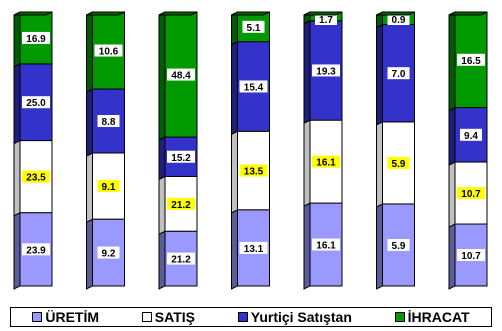  I want to click on legend-label-yurtici: Yurtiçi Satıştan, so click(301, 317).